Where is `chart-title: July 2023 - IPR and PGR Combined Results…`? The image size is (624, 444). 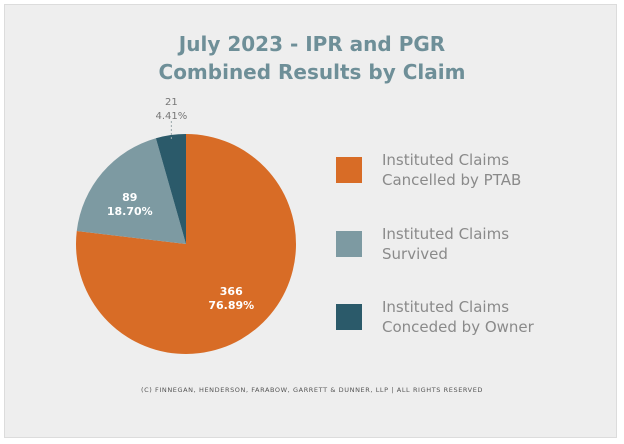 chart-title: July 2023 - IPR and PGR Combined Results… is located at coordinates (312, 58).